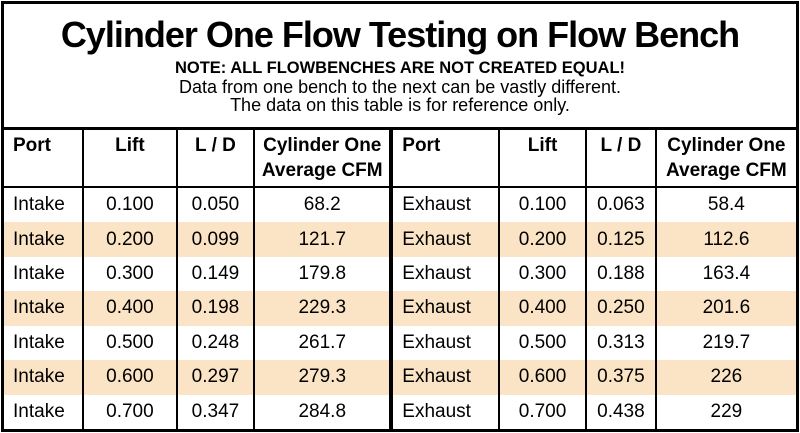 This screenshot has height=433, width=800. Describe the element at coordinates (444, 158) in the screenshot. I see `header-exhaust-port: Port` at that location.